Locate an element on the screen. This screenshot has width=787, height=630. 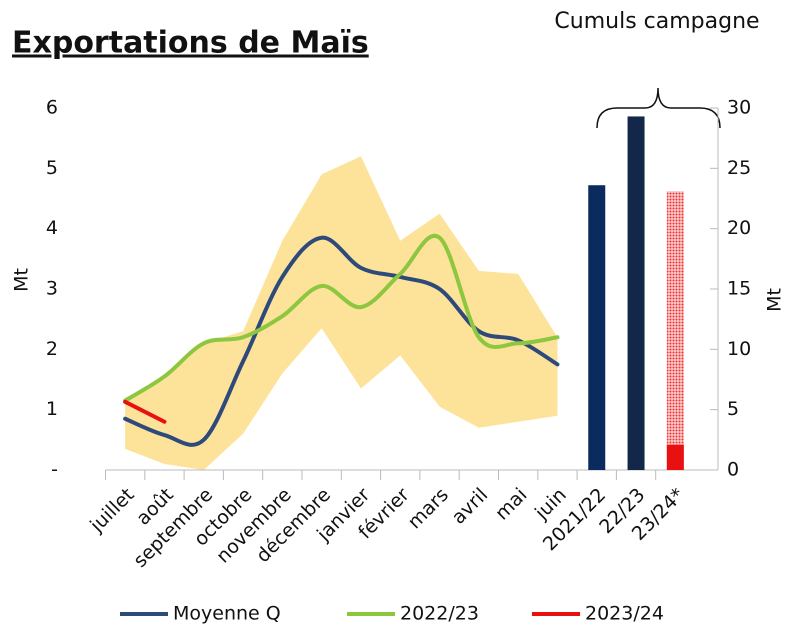
y2-axis-label: Mt is located at coordinates (775, 300).